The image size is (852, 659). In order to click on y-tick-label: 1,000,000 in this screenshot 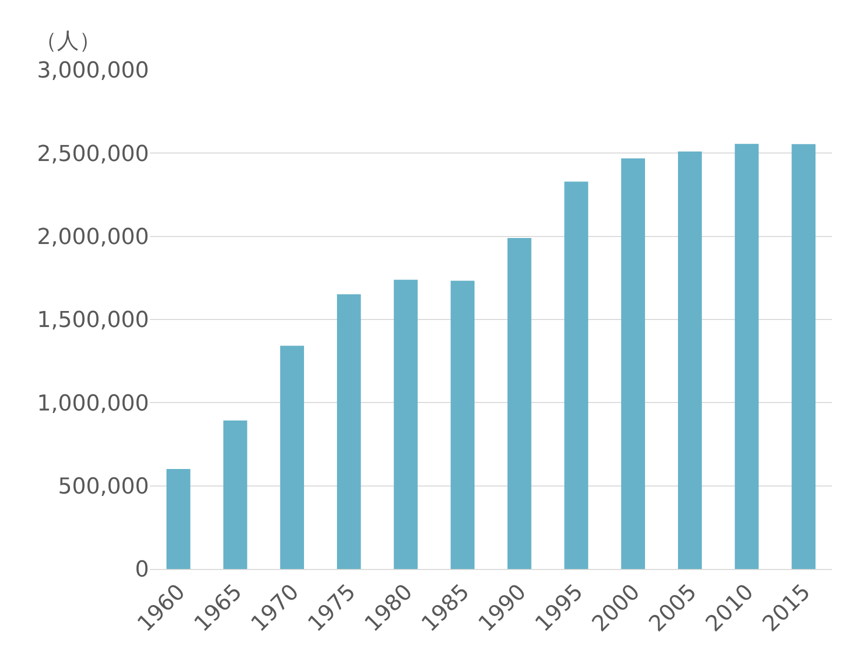, I will do `click(93, 403)`.